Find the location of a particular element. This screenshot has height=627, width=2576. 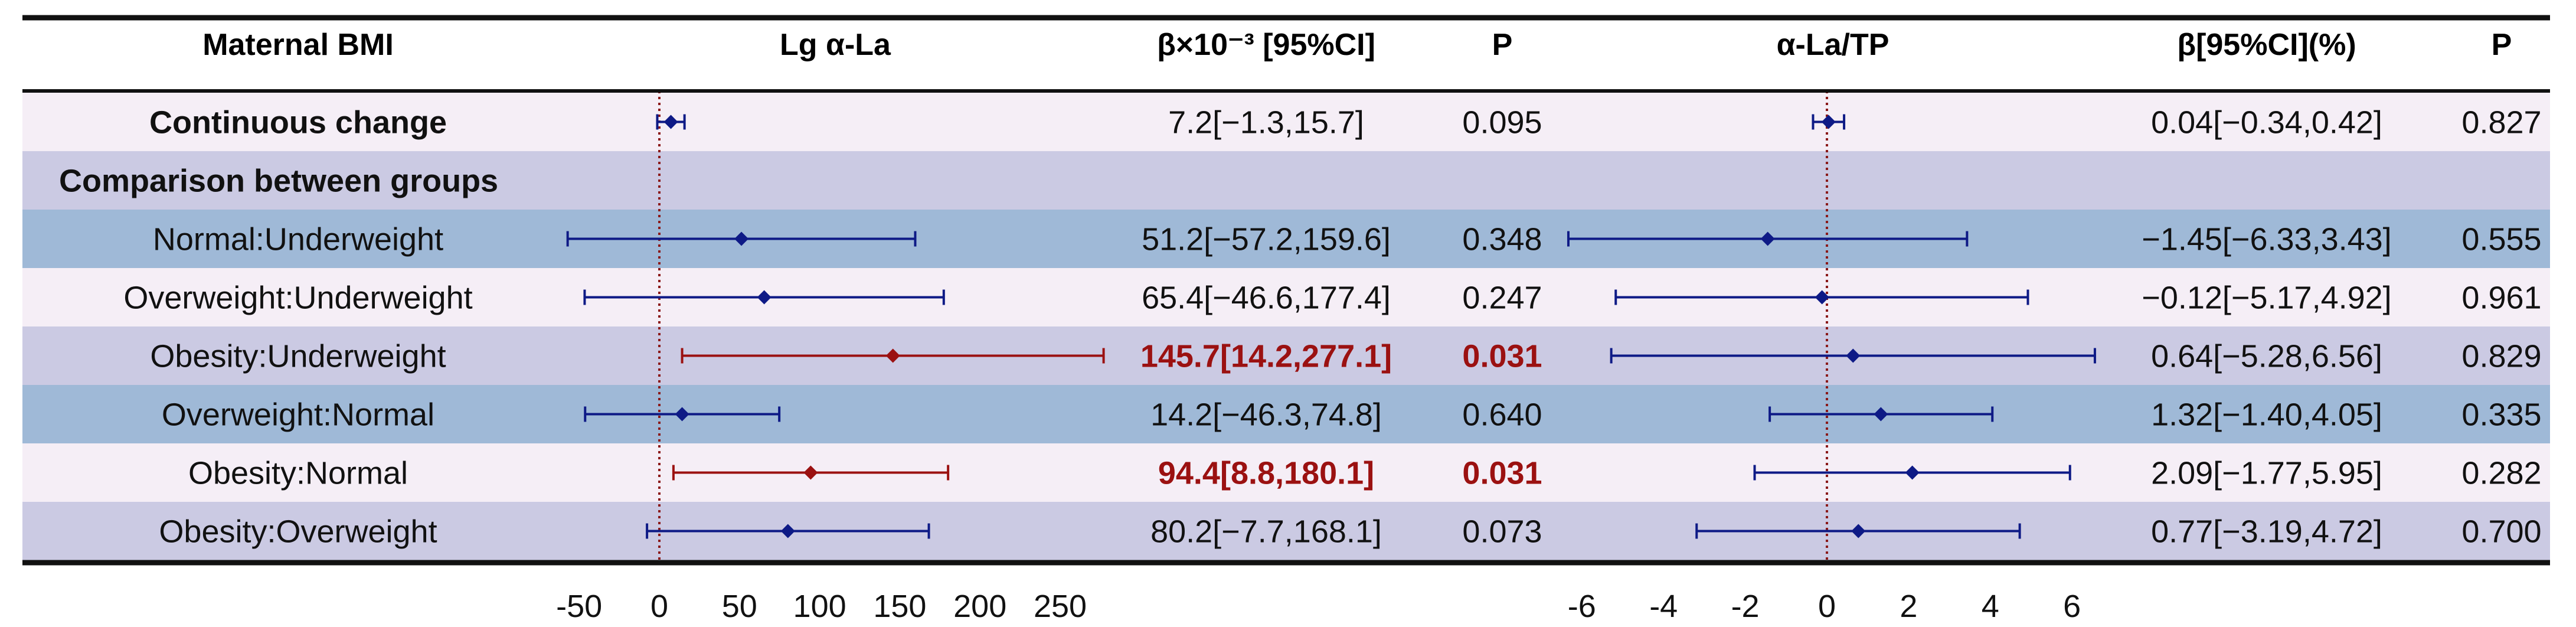

row-label-continuous-change: Continuous change is located at coordinates (298, 123).